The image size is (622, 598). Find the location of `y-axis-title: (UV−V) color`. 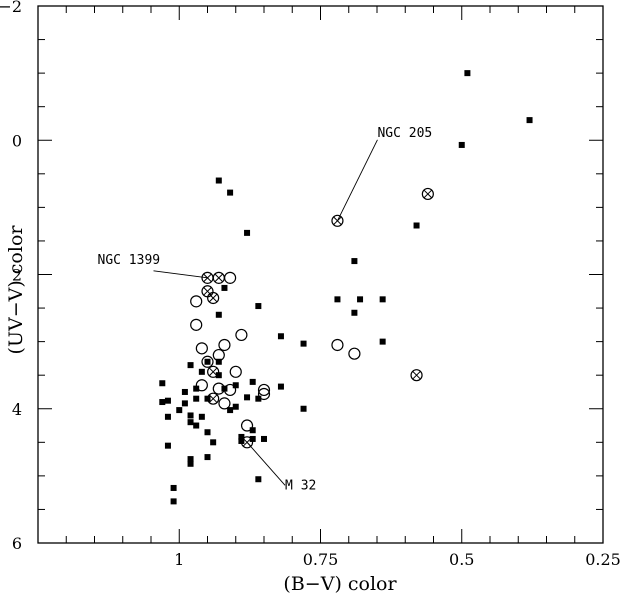

y-axis-title: (UV−V) color is located at coordinates (16, 290).